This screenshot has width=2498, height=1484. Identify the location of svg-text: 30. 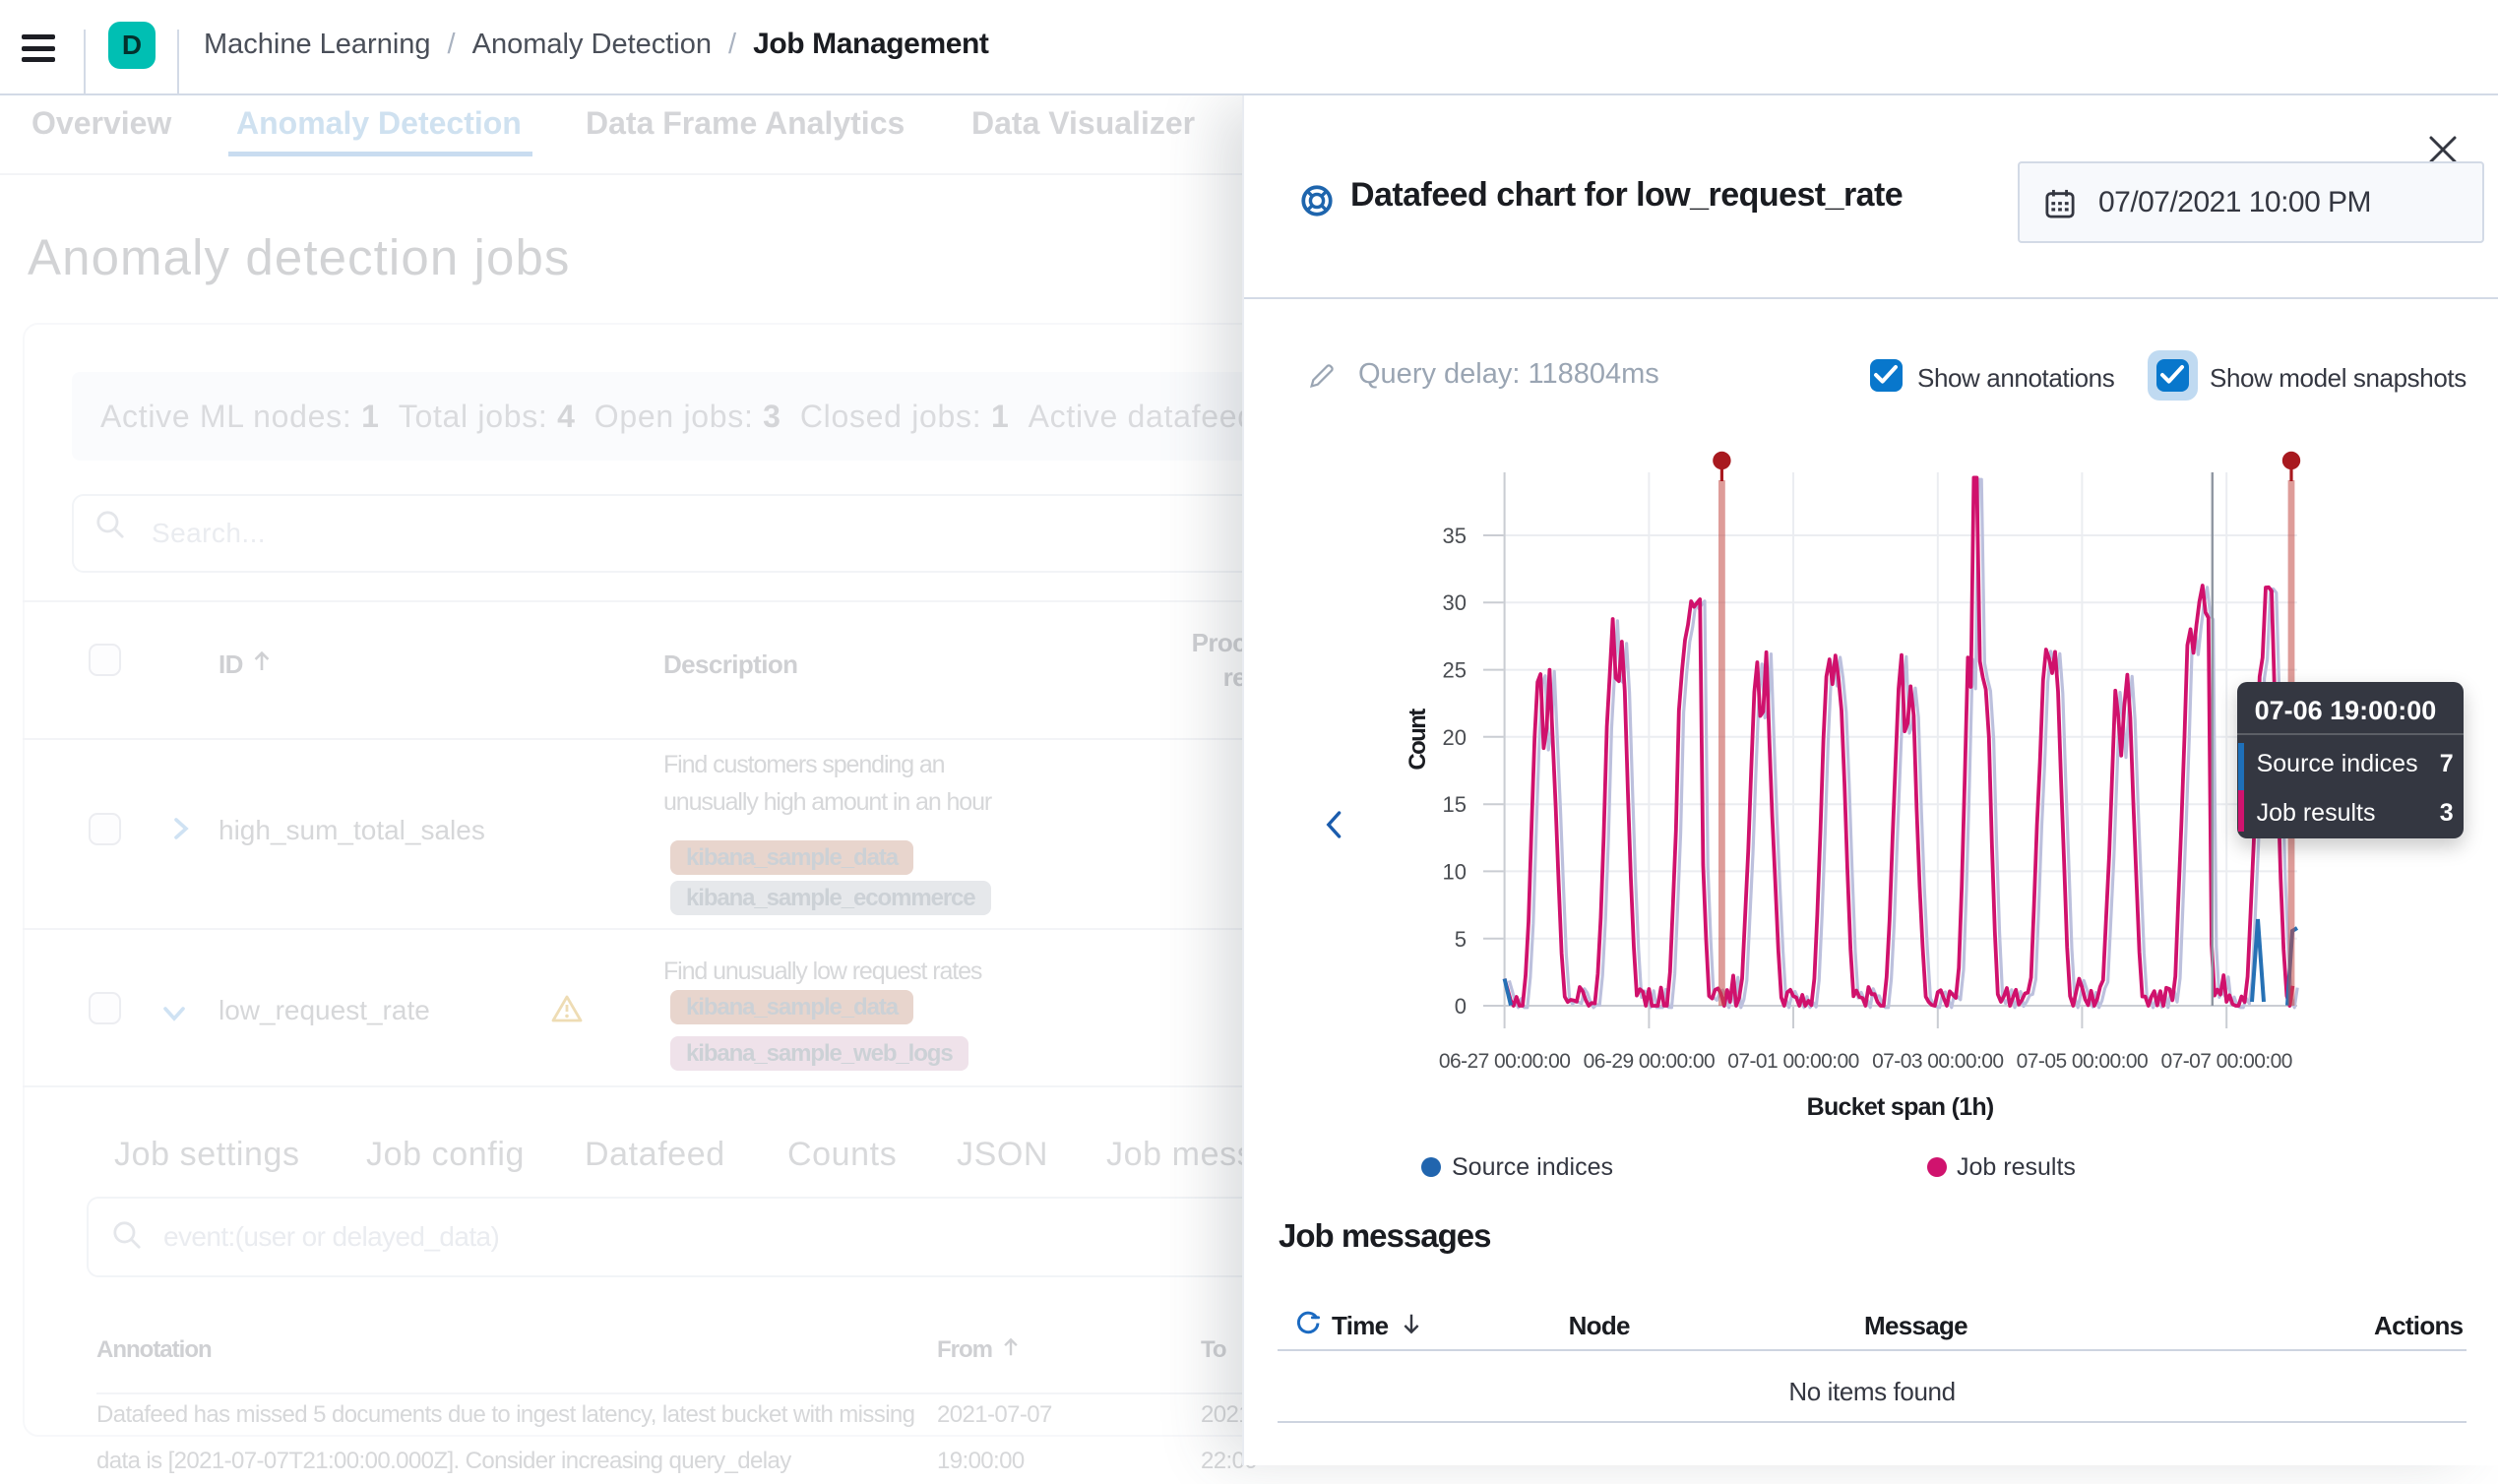
(1455, 602).